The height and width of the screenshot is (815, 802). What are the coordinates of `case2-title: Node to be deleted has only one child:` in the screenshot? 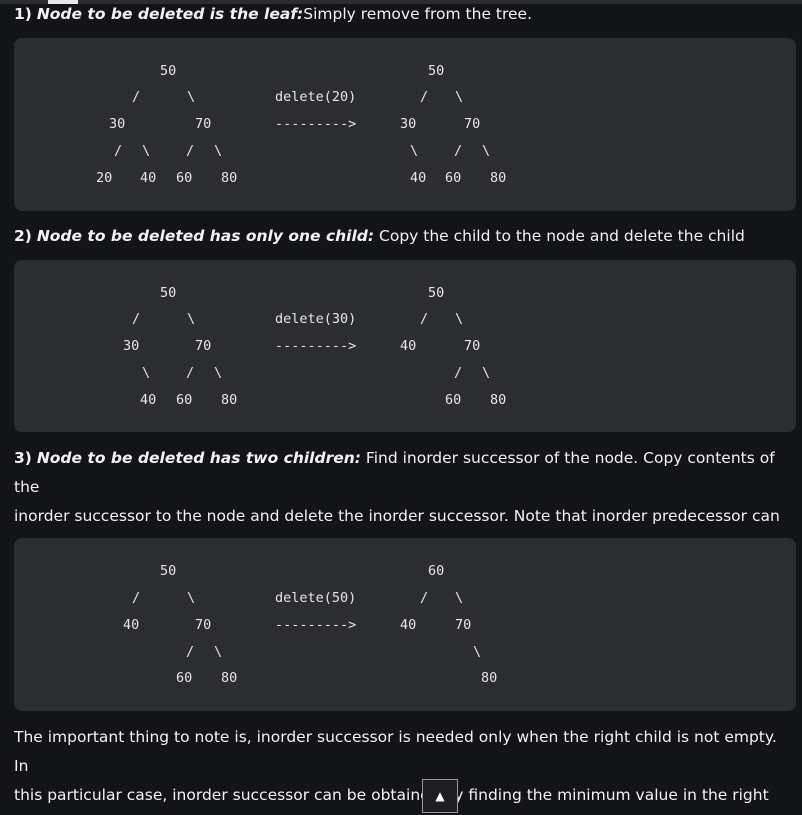 It's located at (205, 236).